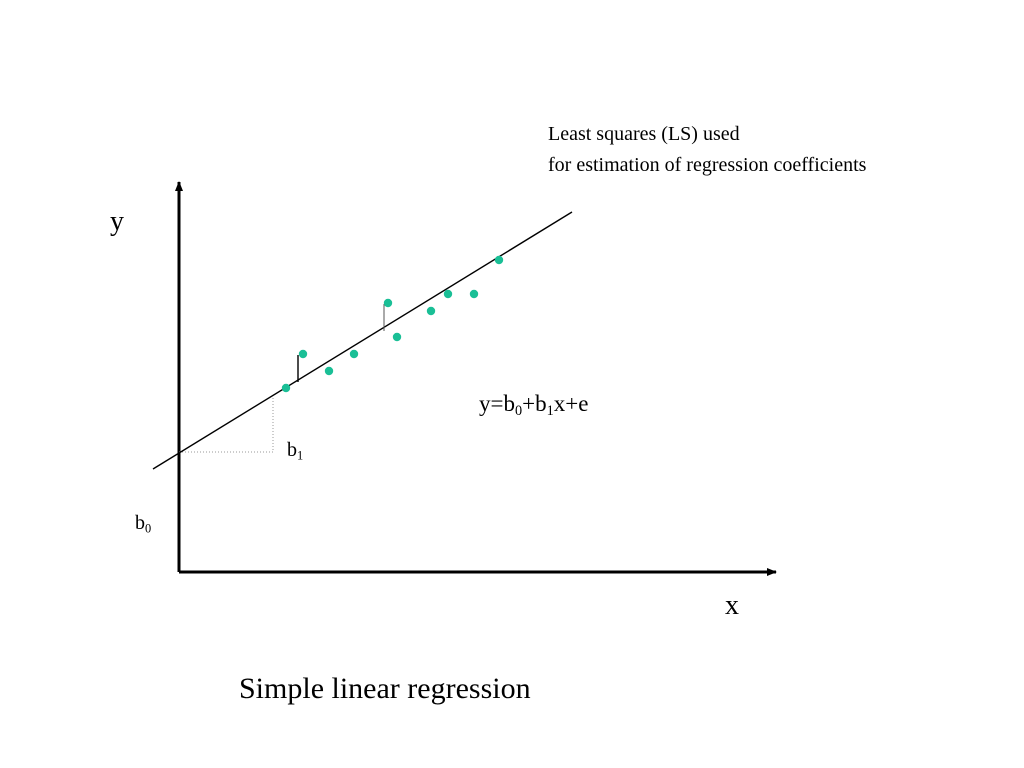 This screenshot has height=768, width=1024. I want to click on y-axis-label: y, so click(117, 221).